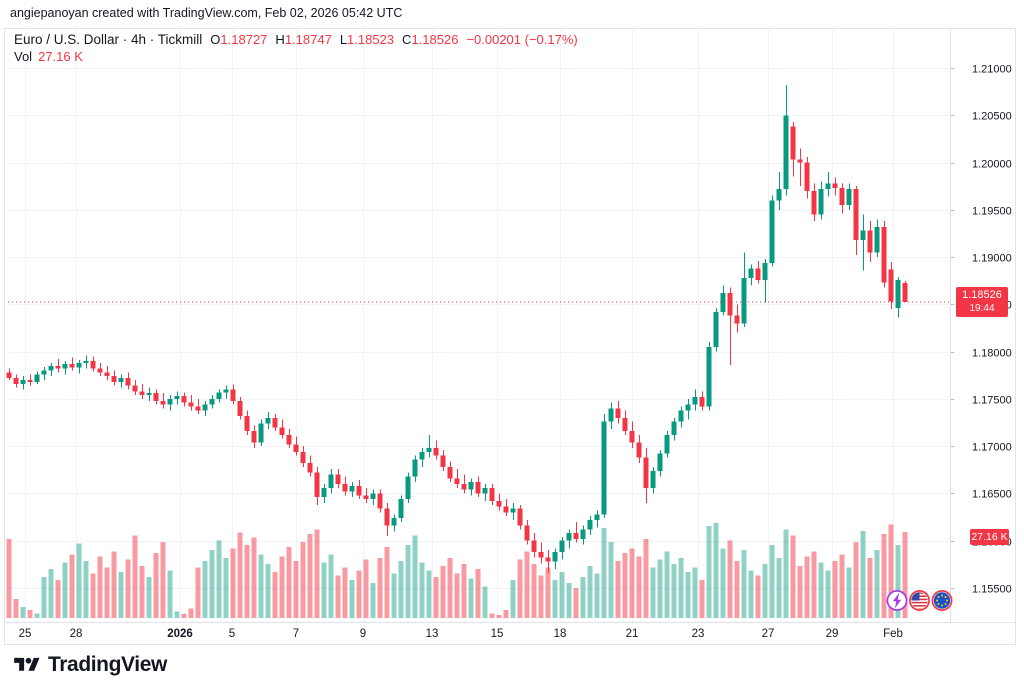 The image size is (1024, 696). Describe the element at coordinates (25, 634) in the screenshot. I see `time-tick-label: 25` at that location.